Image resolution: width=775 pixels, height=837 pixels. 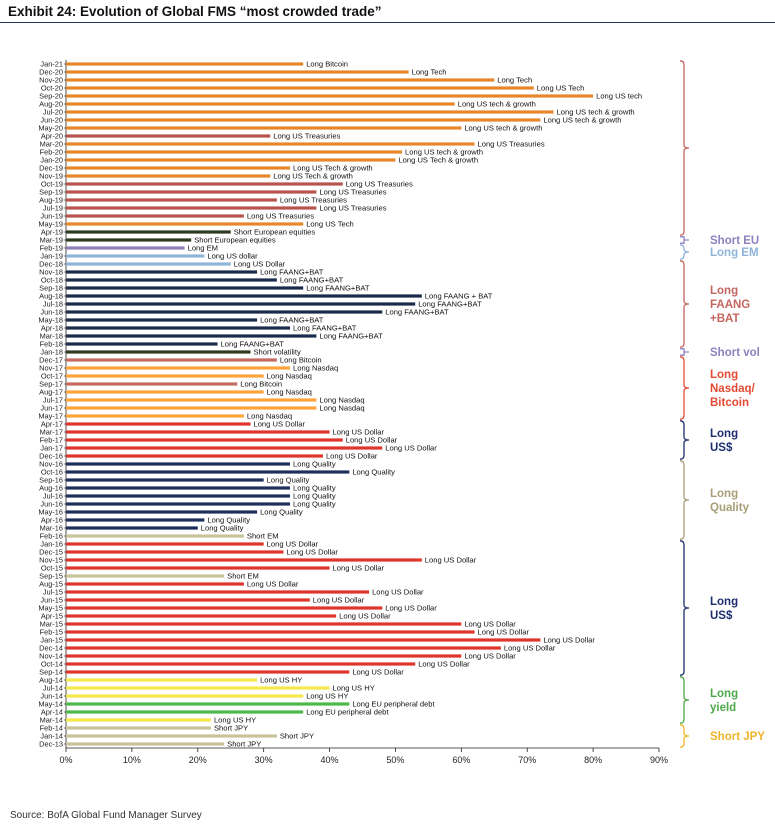 What do you see at coordinates (52, 376) in the screenshot?
I see `y-tick-label: Oct-17` at bounding box center [52, 376].